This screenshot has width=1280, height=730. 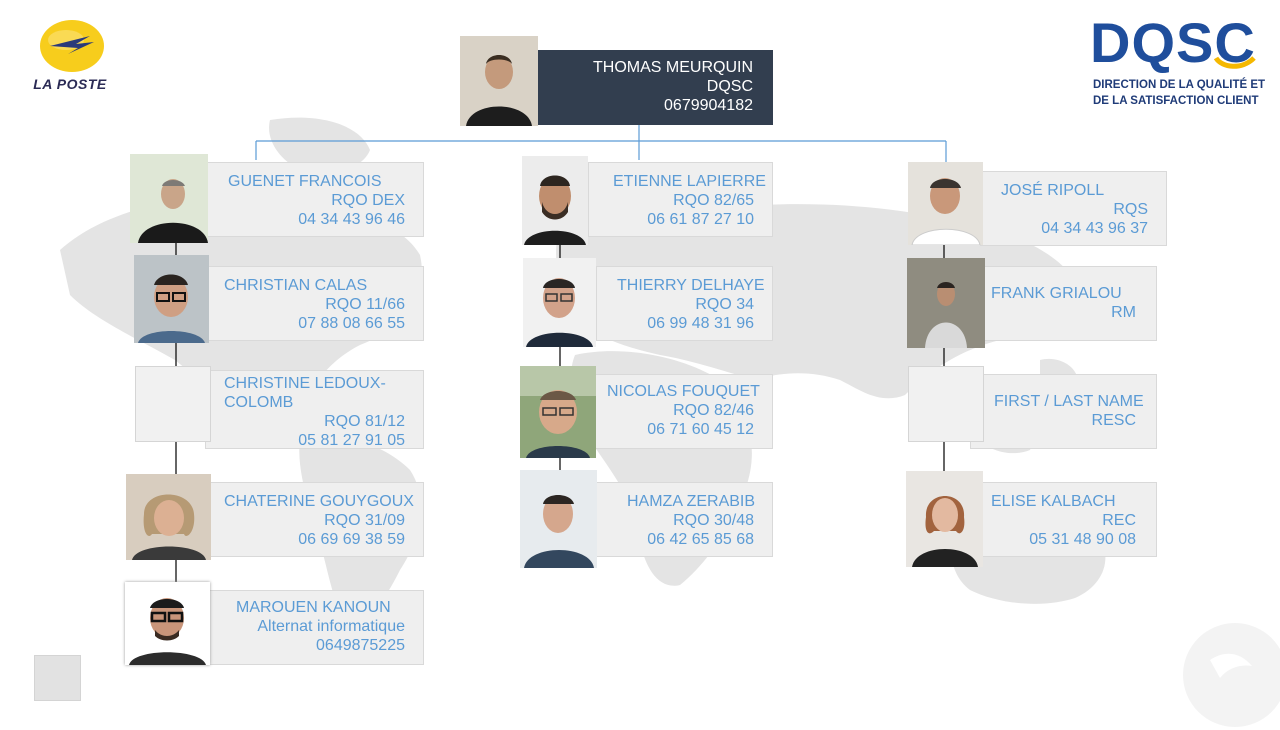 What do you see at coordinates (1068, 303) in the screenshot?
I see `member-card: FRANK GRIALOU RM` at bounding box center [1068, 303].